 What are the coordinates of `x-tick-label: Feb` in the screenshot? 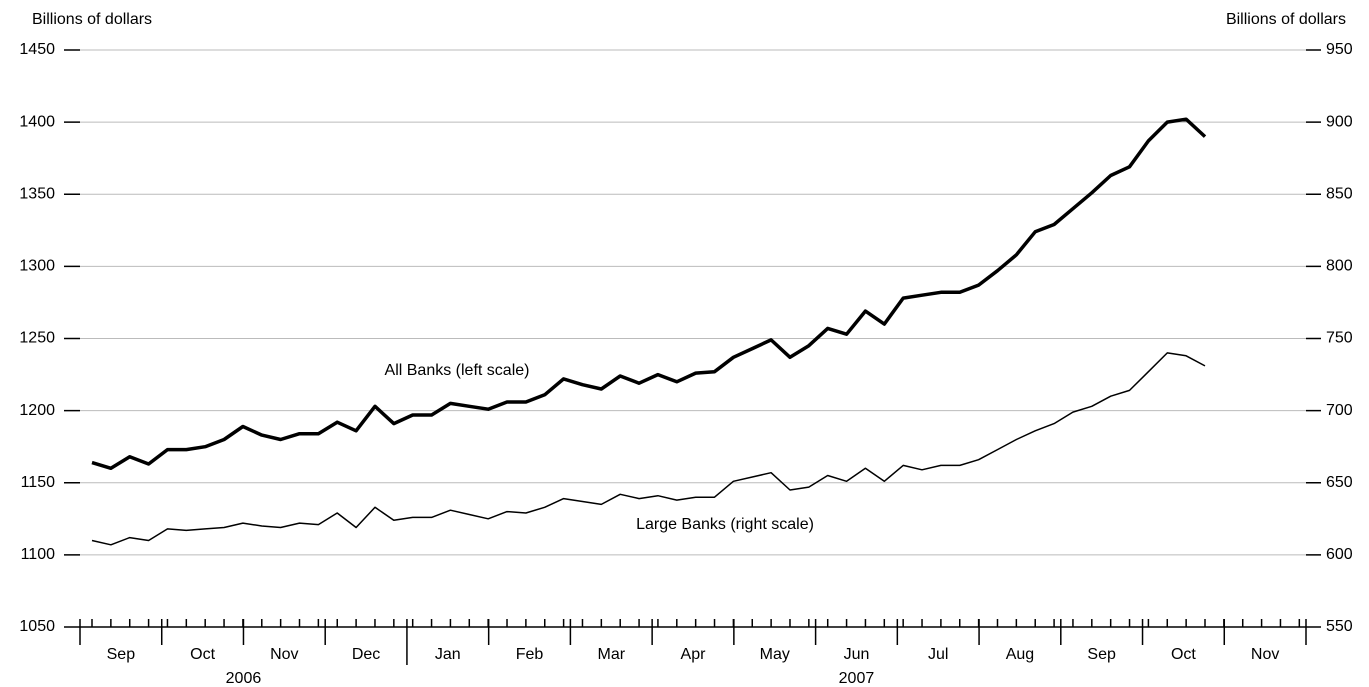 It's located at (530, 654).